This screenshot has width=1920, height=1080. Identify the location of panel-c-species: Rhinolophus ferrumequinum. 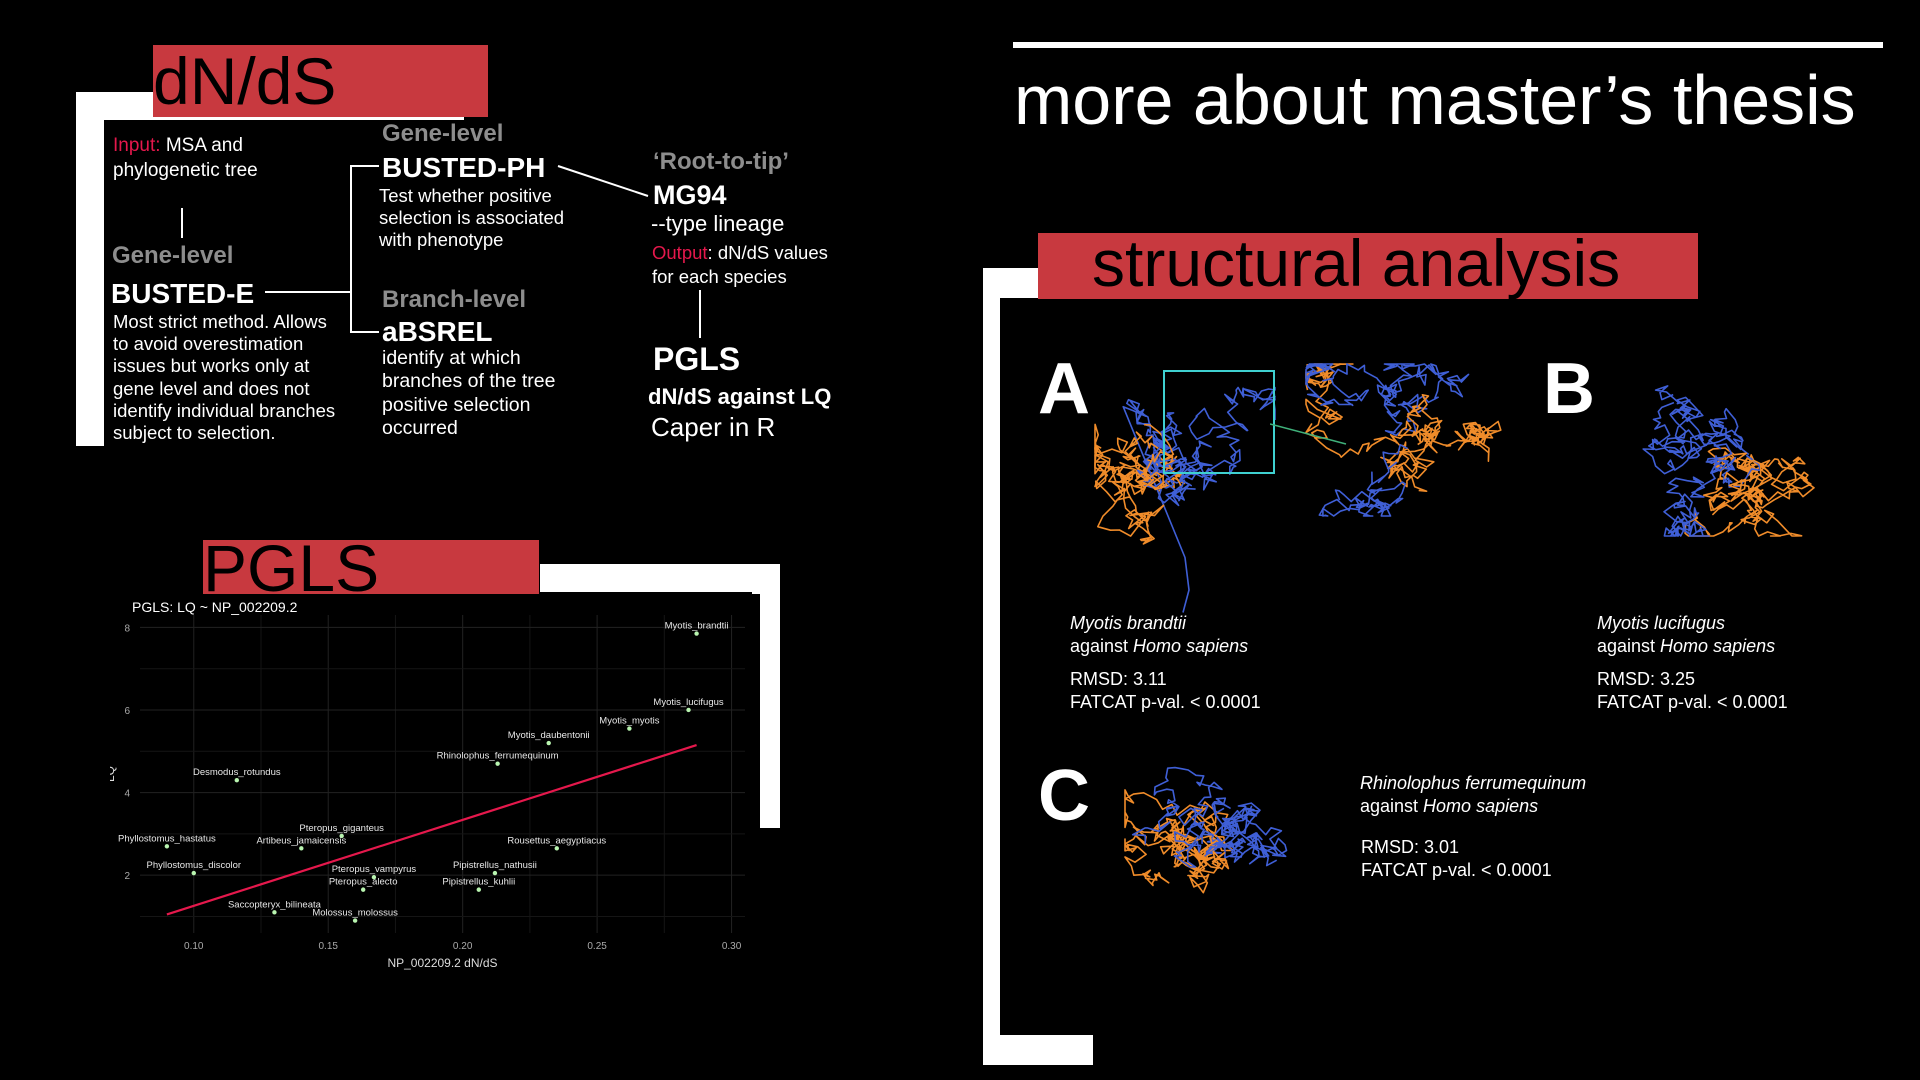
(1473, 783).